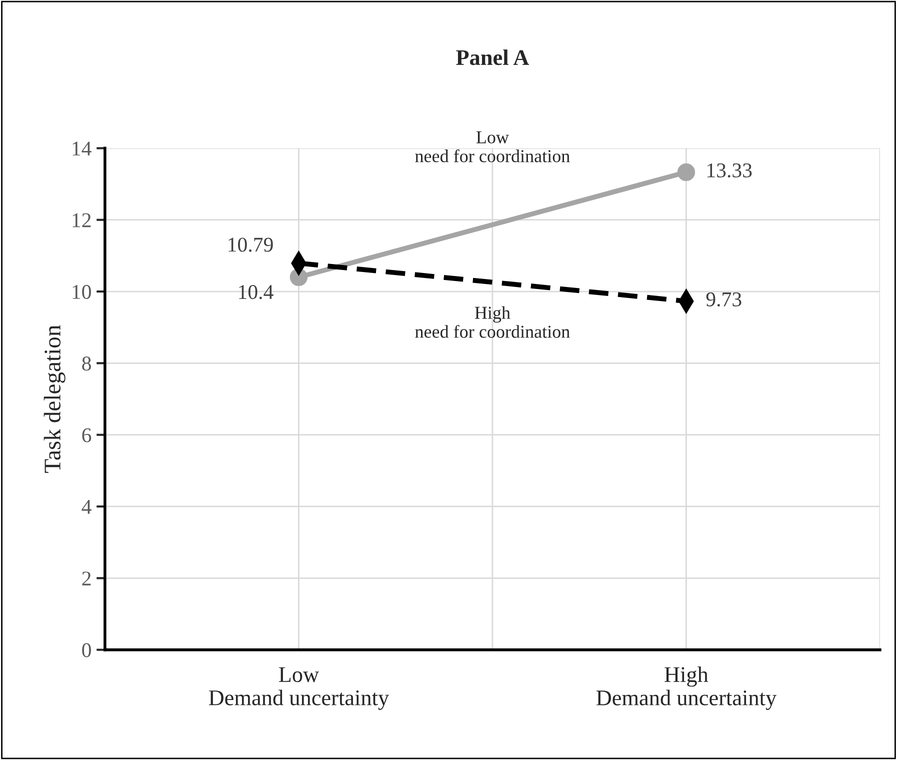  What do you see at coordinates (86, 579) in the screenshot?
I see `y-tick-label: 2` at bounding box center [86, 579].